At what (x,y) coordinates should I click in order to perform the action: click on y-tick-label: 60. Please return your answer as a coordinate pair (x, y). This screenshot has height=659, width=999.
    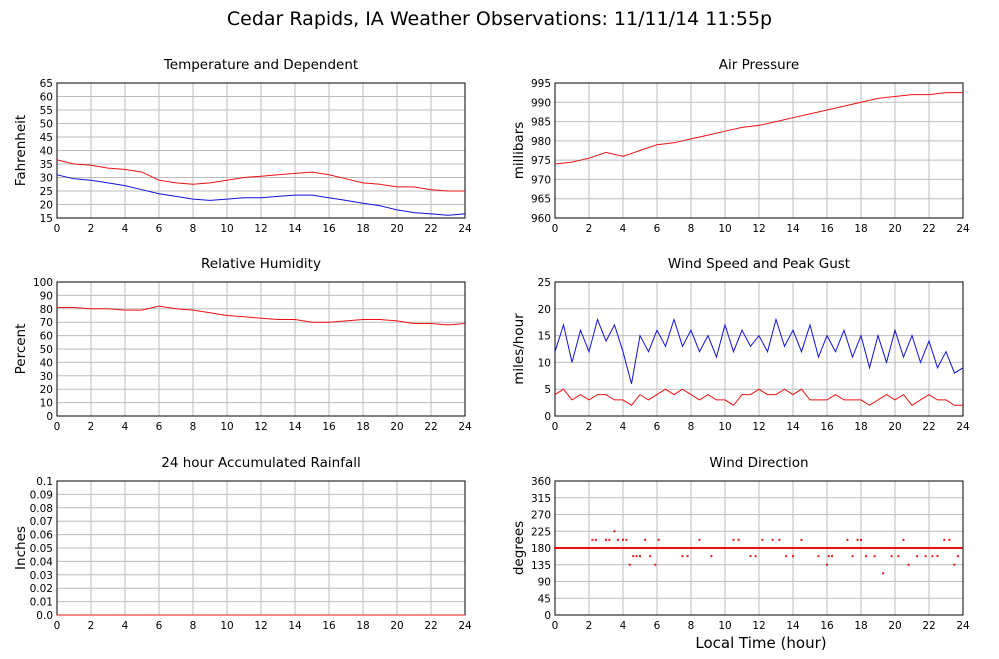
    Looking at the image, I should click on (46, 98).